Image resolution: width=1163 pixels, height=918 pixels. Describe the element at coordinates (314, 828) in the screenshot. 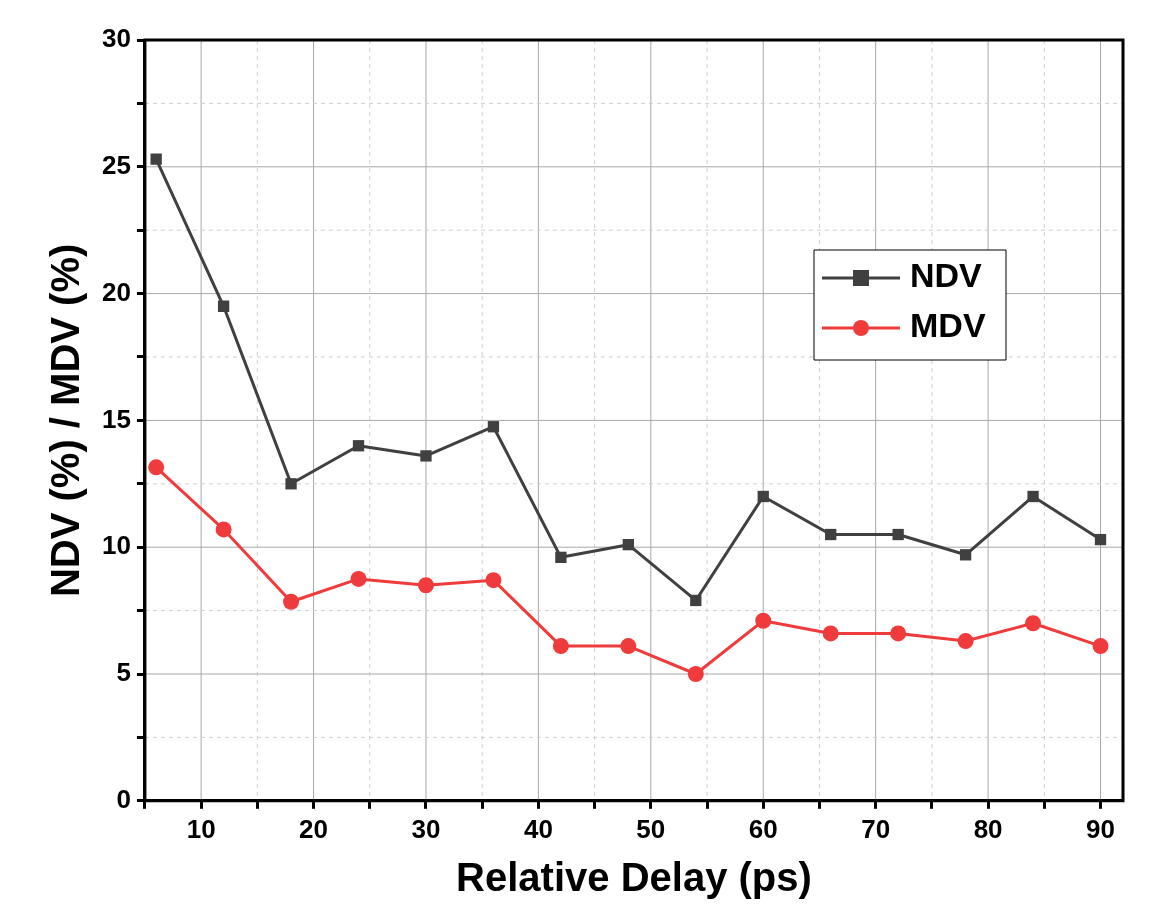

I see `x-tick-label: 20` at that location.